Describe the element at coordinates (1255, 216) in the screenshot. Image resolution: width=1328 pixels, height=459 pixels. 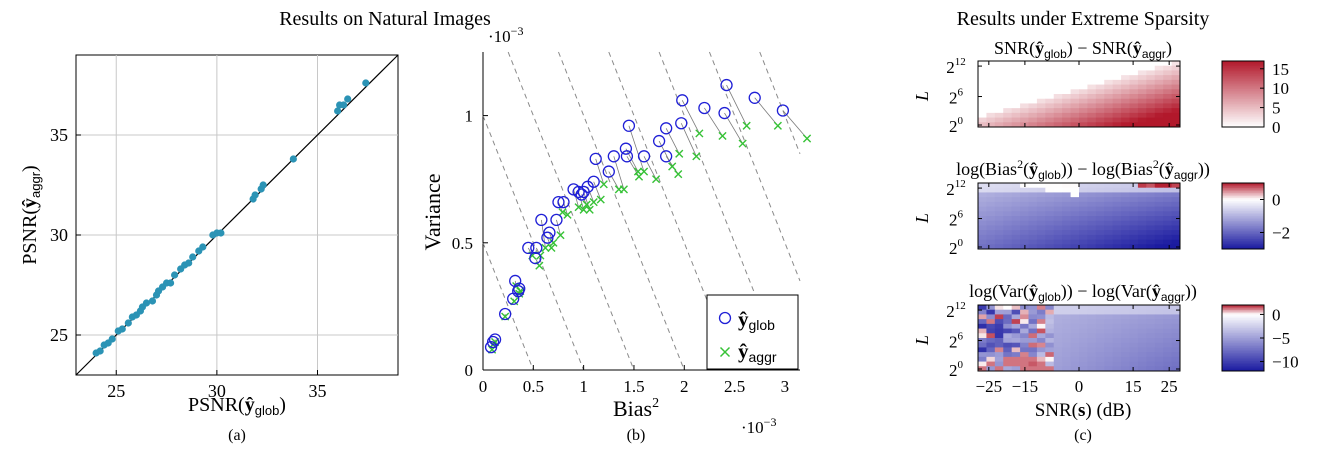
I see `colorbar-2: 0 −2` at that location.